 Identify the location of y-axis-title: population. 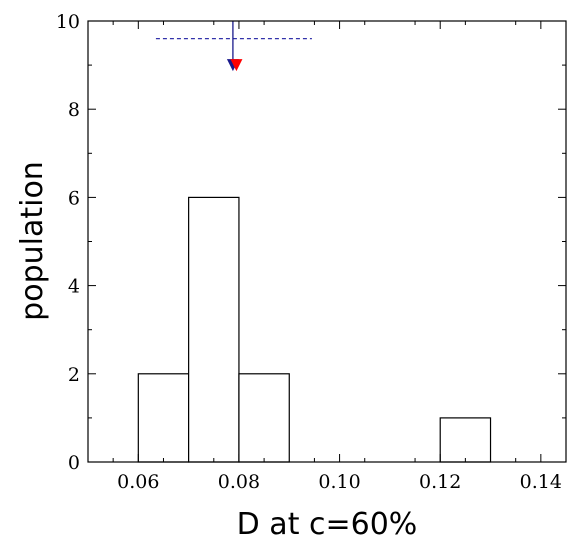
(32, 241).